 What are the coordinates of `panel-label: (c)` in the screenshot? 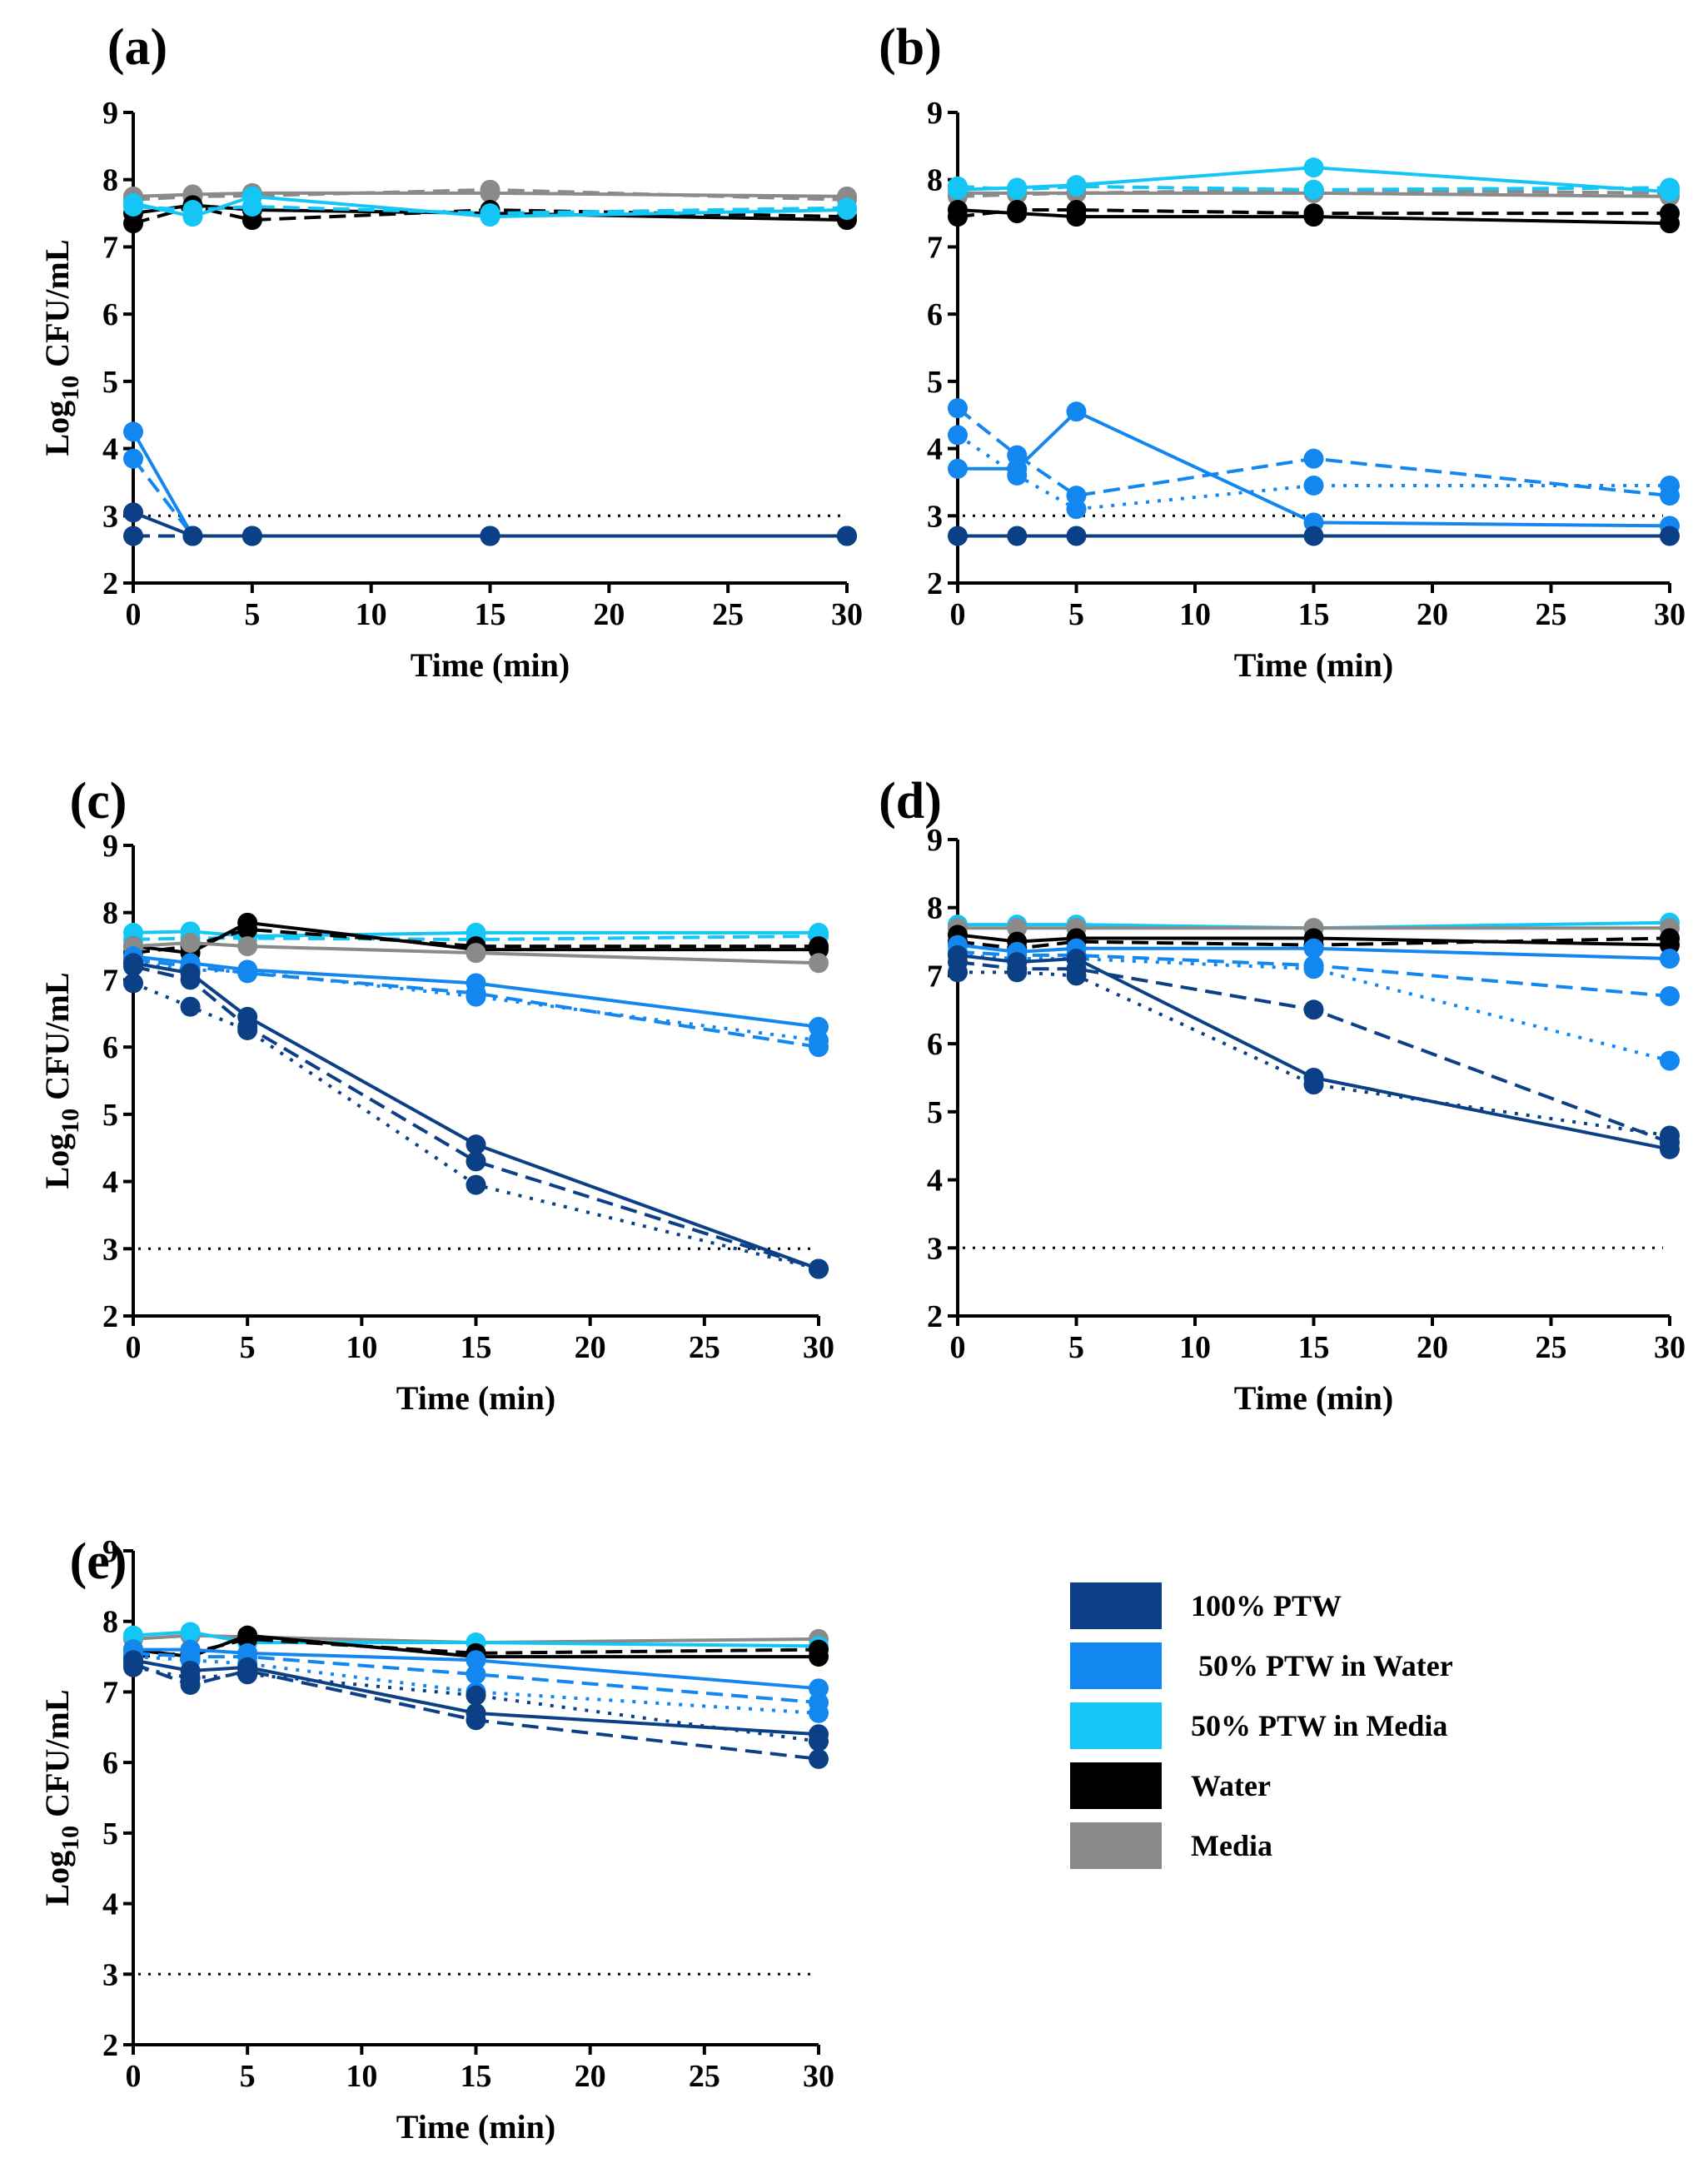 It's located at (98, 801).